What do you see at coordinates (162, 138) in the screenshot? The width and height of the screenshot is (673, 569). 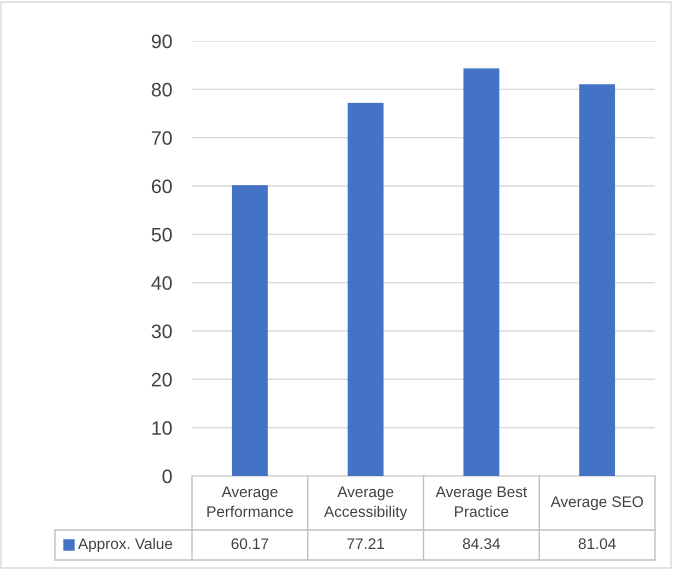 I see `y-tick-label: 70` at bounding box center [162, 138].